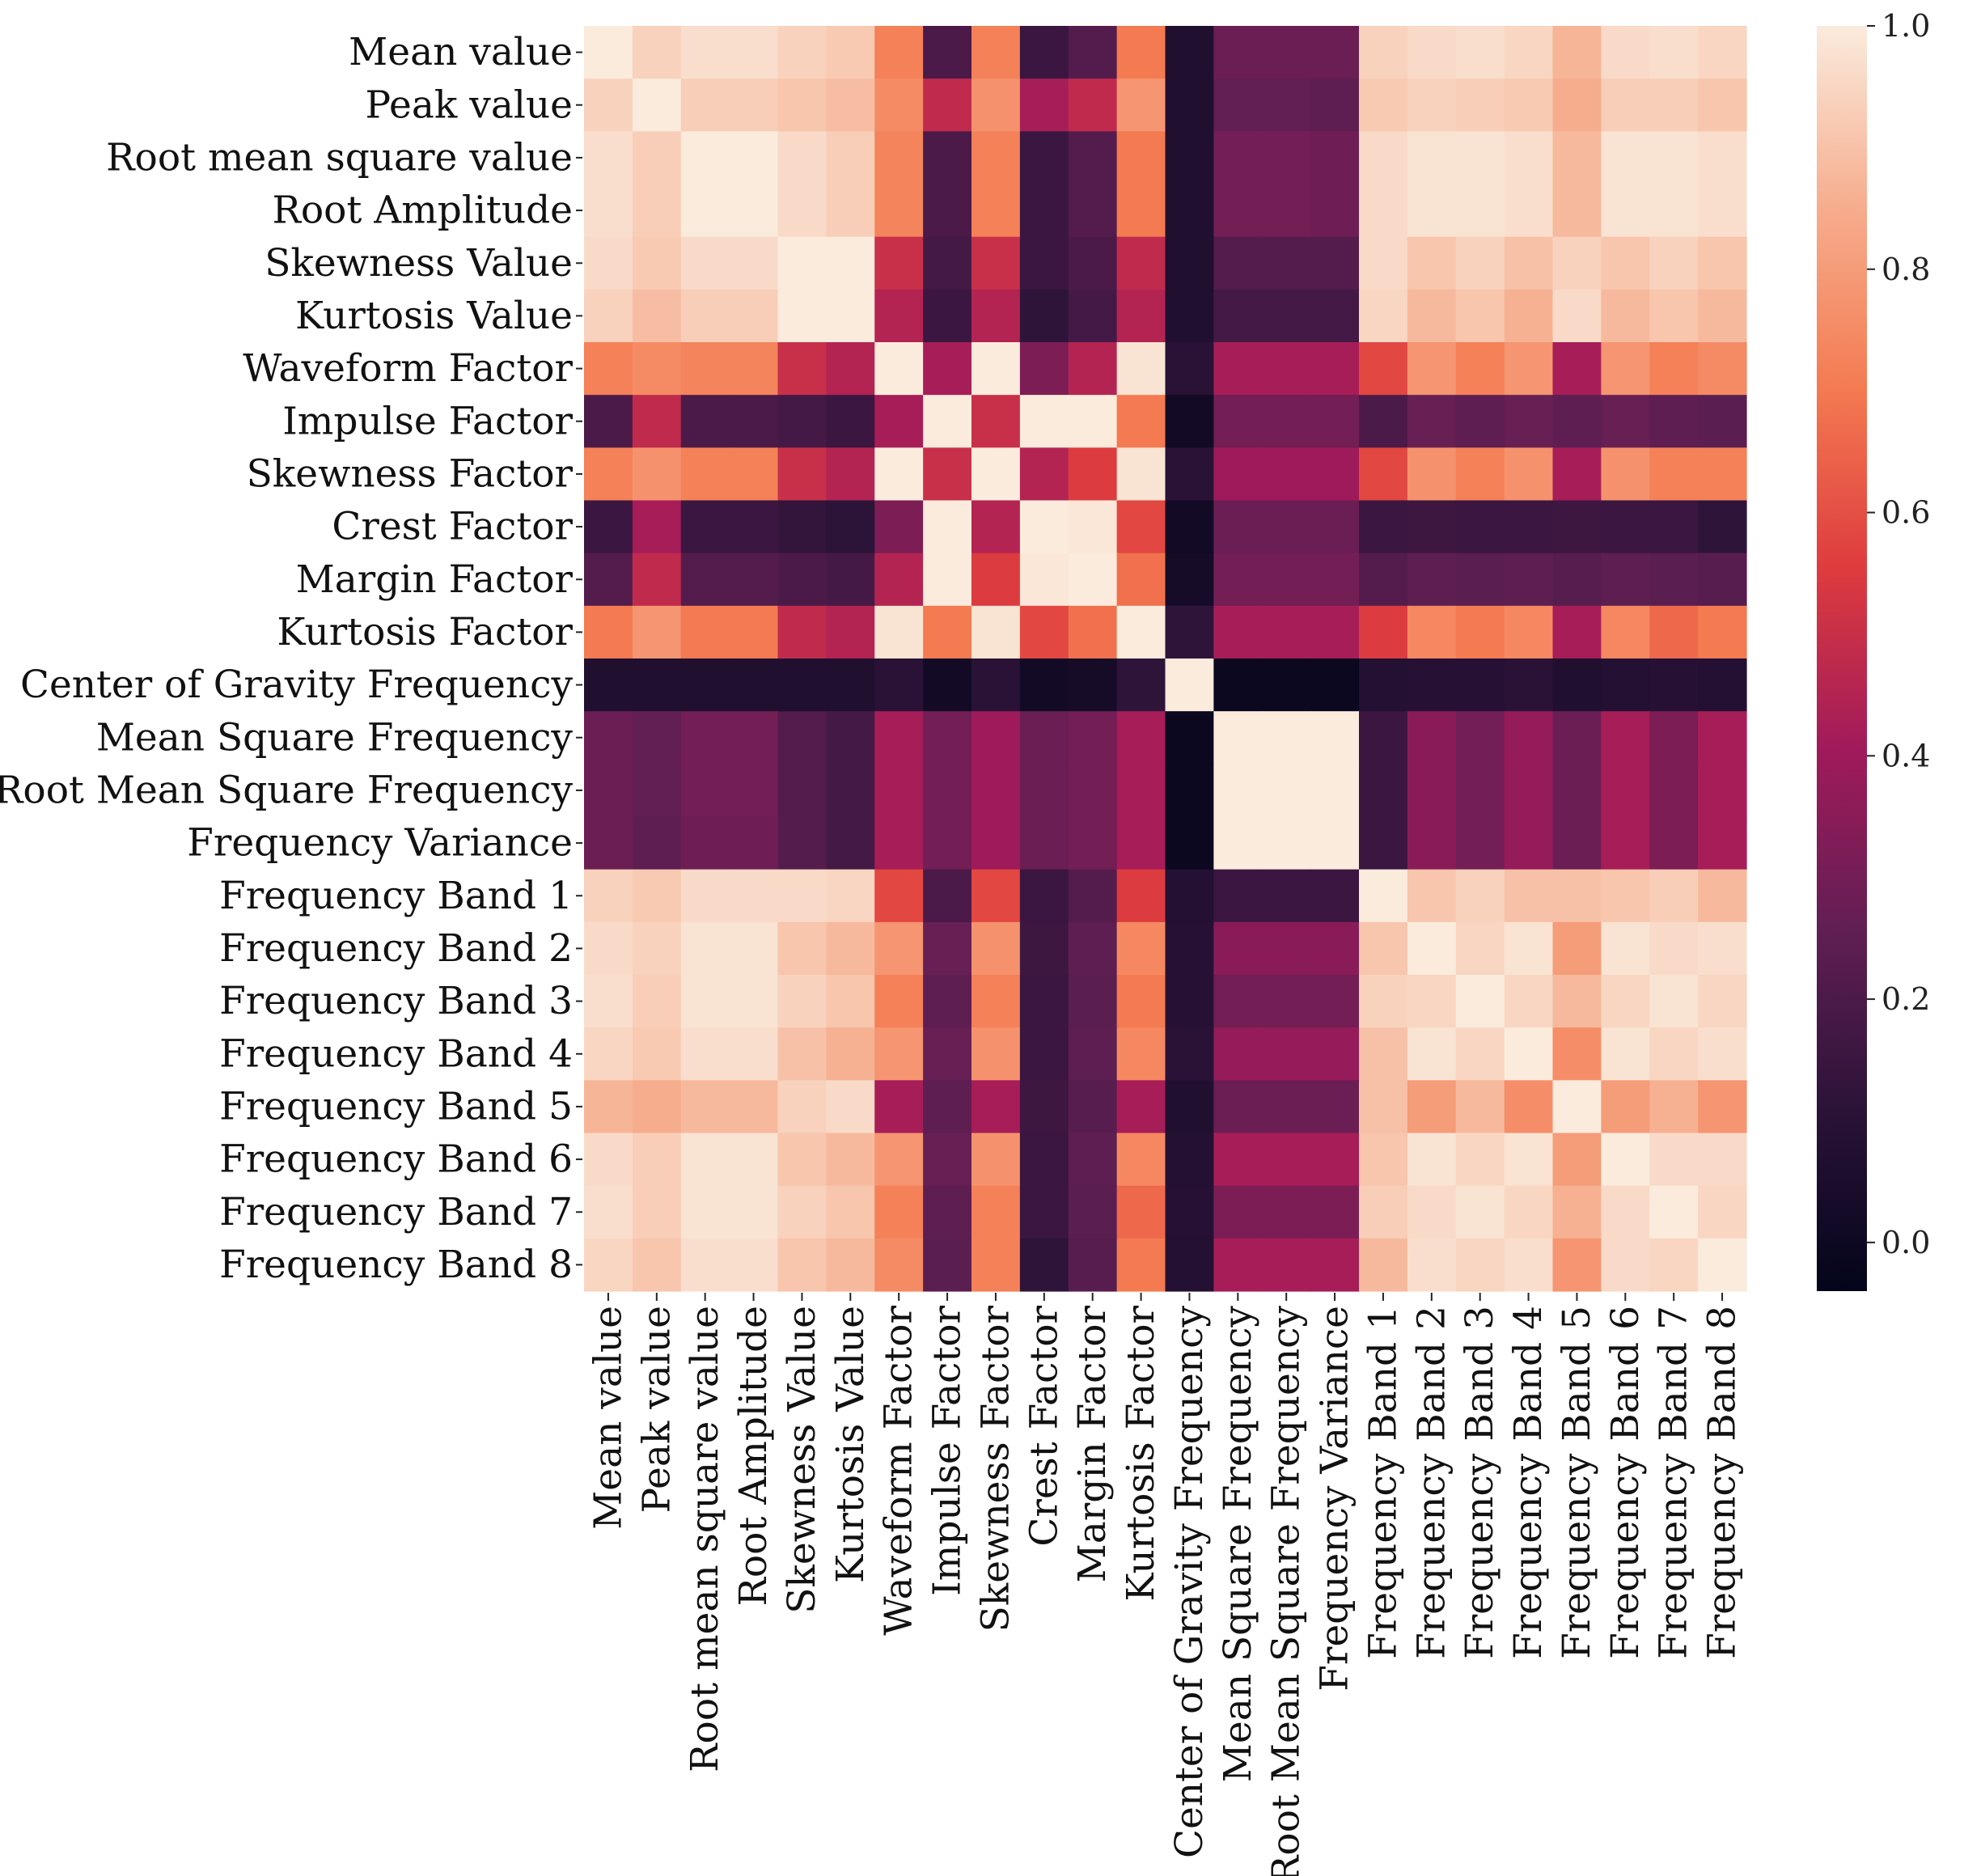 The width and height of the screenshot is (1964, 1876). Describe the element at coordinates (609, 896) in the screenshot. I see `heatmap-cell-r16-c0` at that location.